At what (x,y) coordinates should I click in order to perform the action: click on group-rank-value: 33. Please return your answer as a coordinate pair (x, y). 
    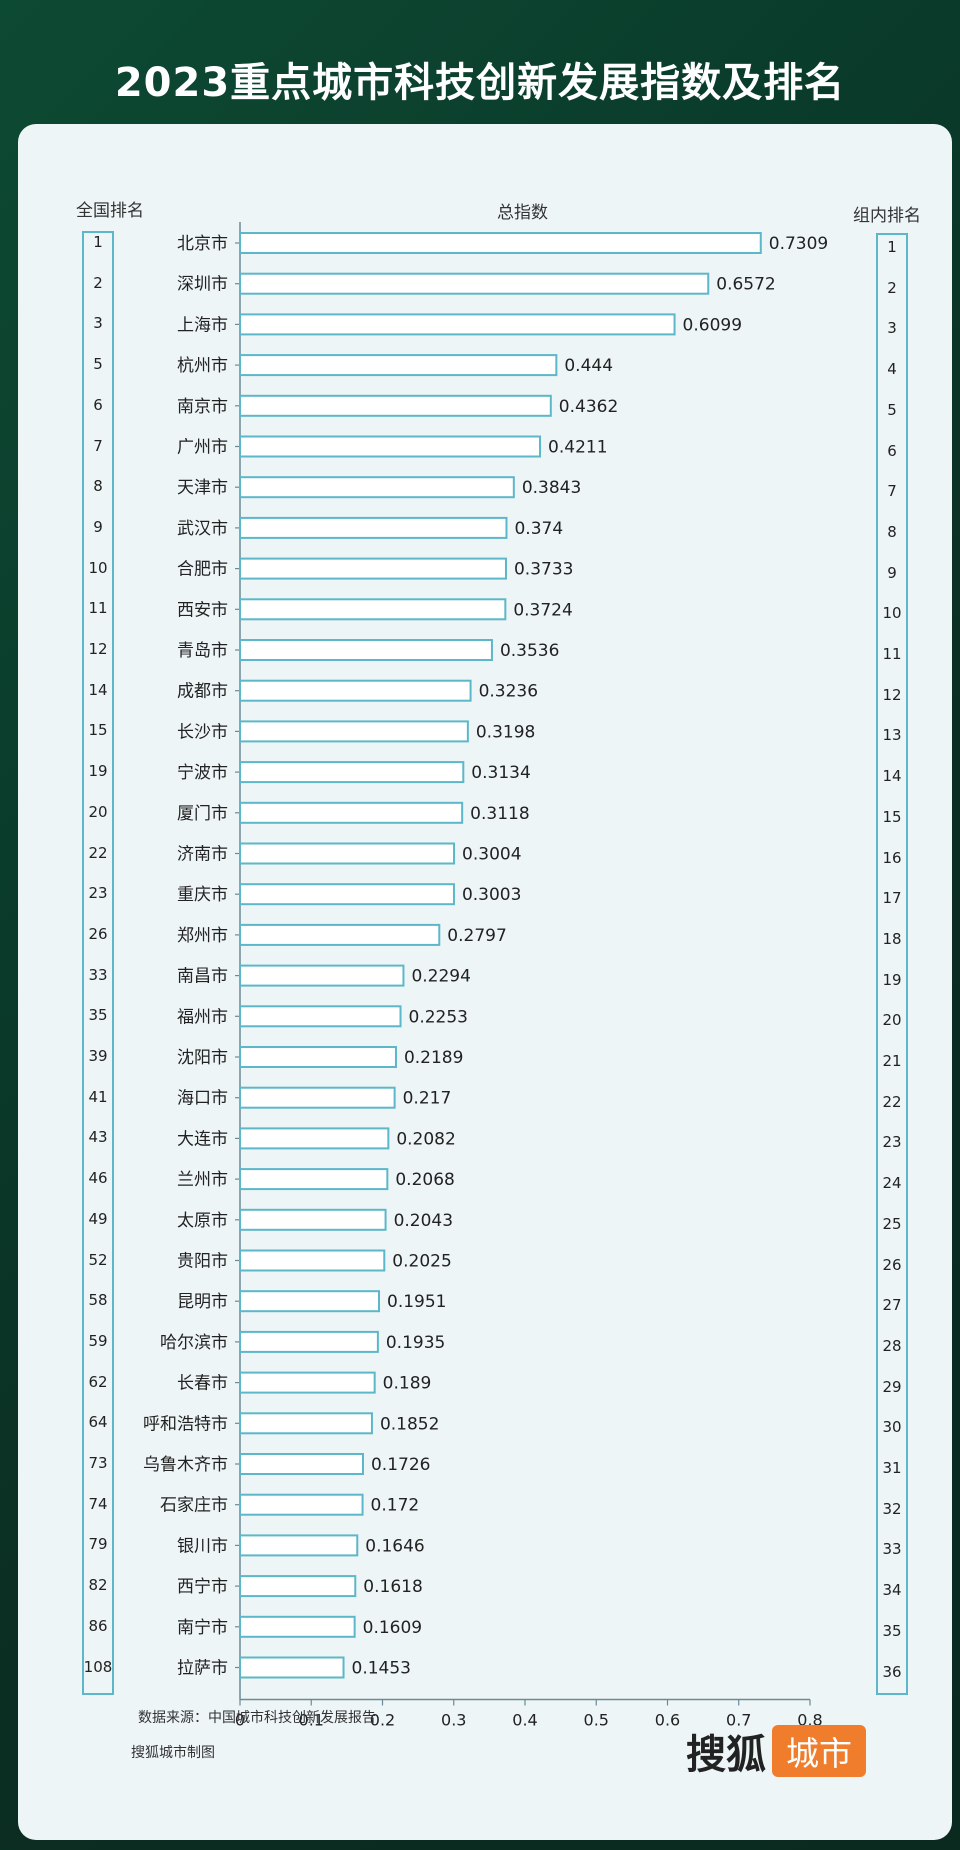
    Looking at the image, I should click on (892, 1549).